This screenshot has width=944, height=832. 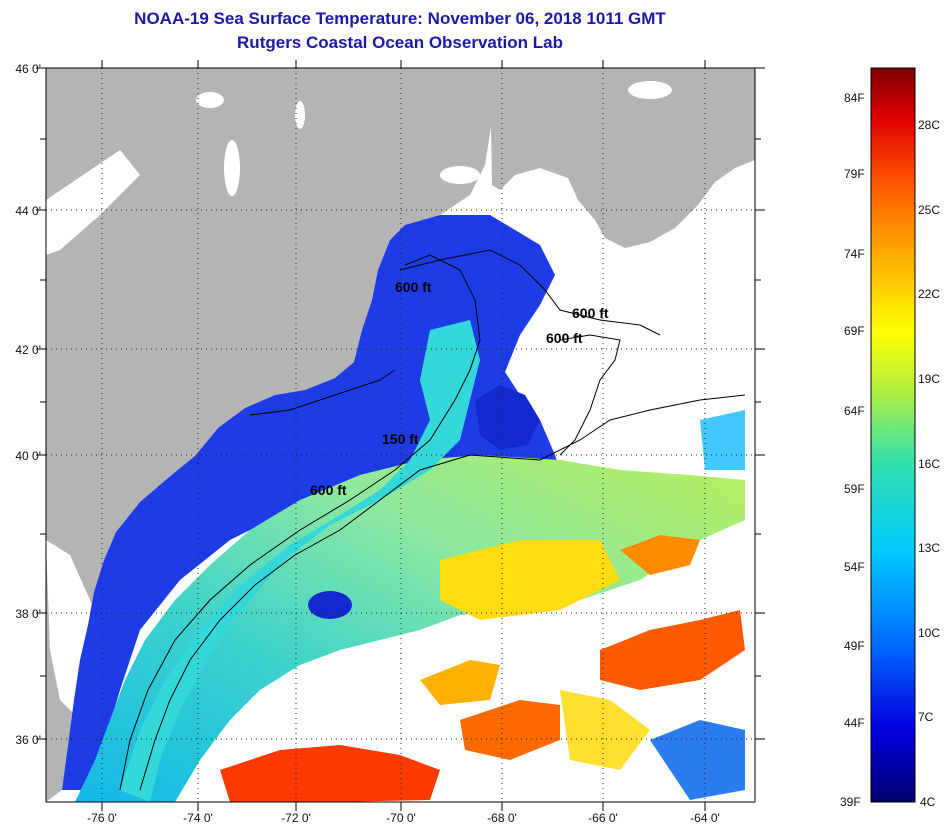 What do you see at coordinates (564, 338) in the screenshot?
I see `contour-label-3: 600 ft` at bounding box center [564, 338].